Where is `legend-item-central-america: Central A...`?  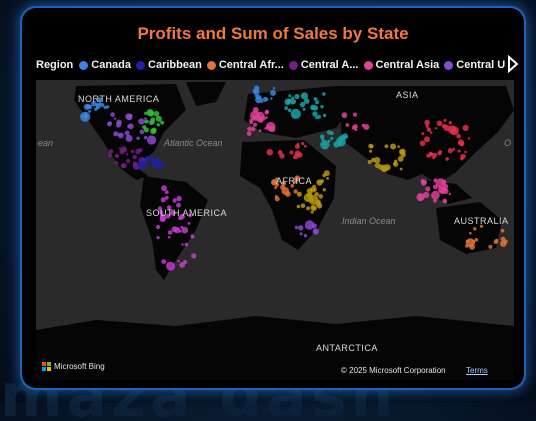 legend-item-central-america: Central A... is located at coordinates (323, 65).